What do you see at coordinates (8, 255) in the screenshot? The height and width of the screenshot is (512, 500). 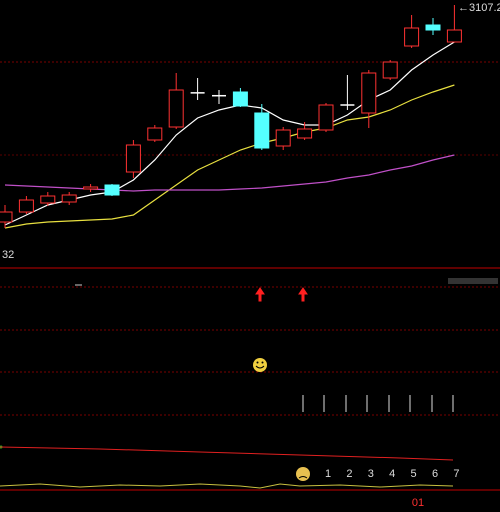 I see `min-price-label: 32` at bounding box center [8, 255].